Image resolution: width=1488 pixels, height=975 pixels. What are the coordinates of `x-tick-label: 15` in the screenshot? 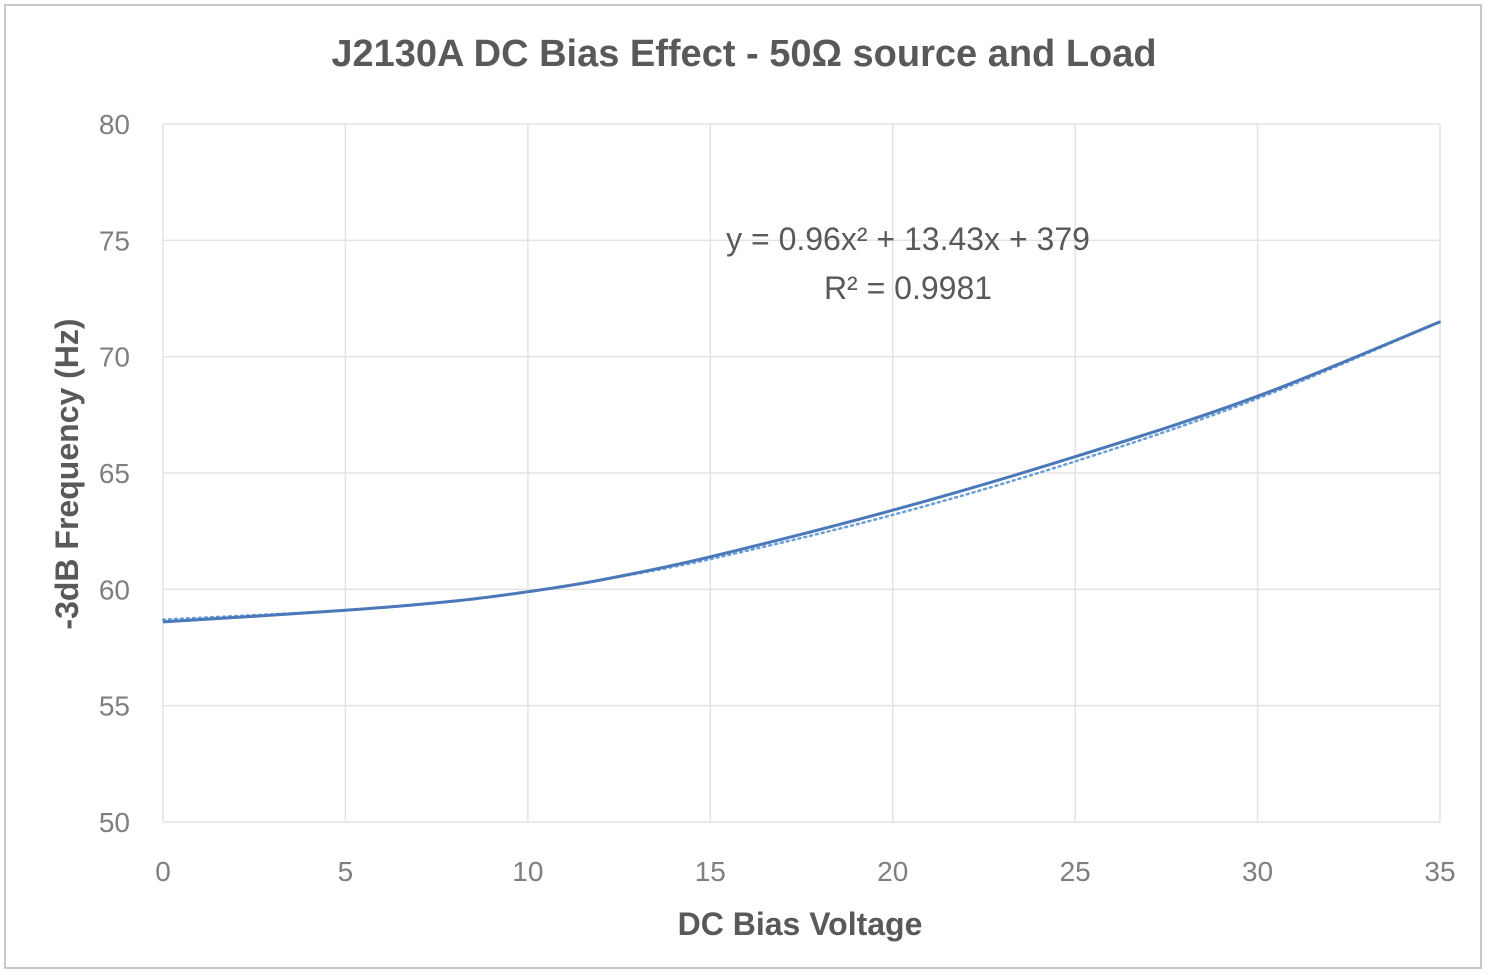 It's located at (710, 871).